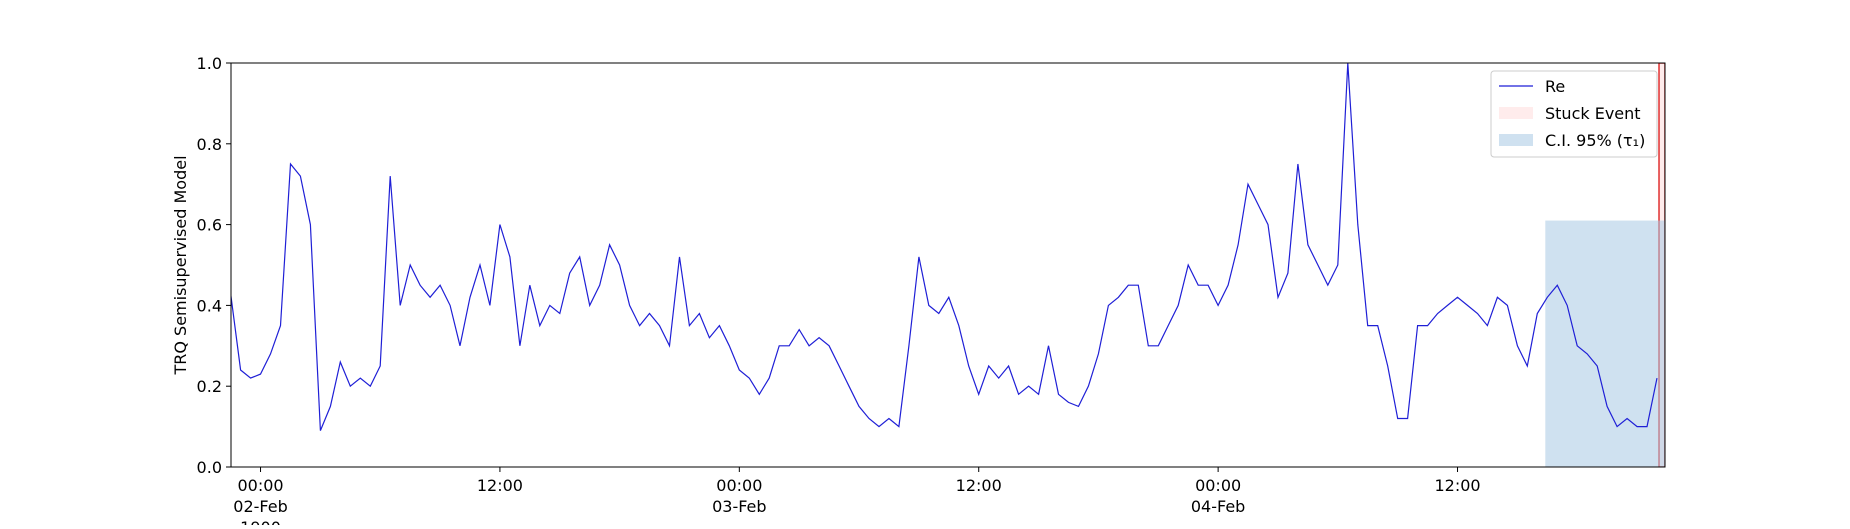 The height and width of the screenshot is (529, 1850). I want to click on y-tick-label: 0.6, so click(209, 225).